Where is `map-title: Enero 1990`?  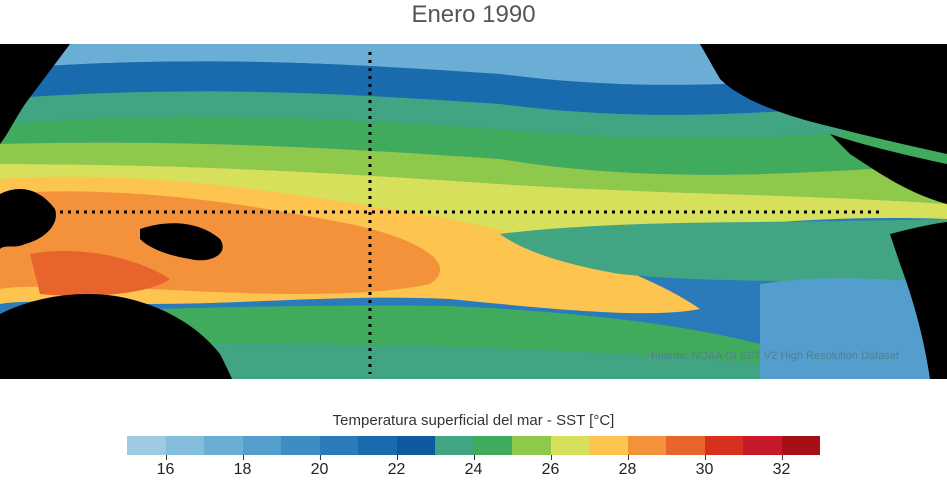
map-title: Enero 1990 is located at coordinates (473, 14).